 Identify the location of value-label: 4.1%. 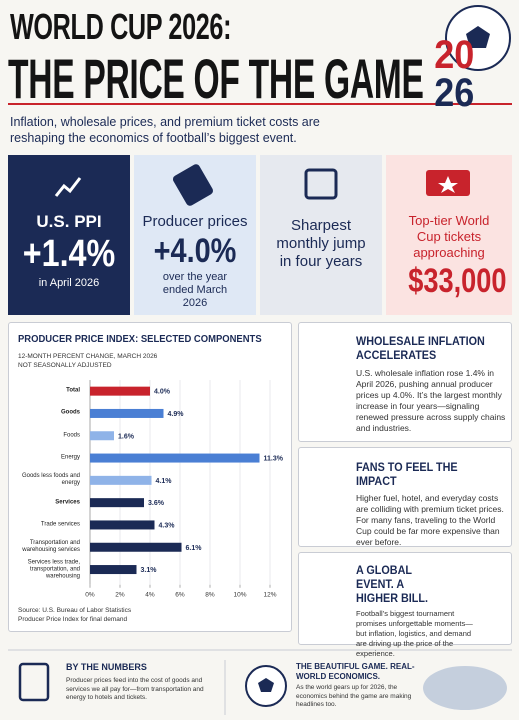
(164, 481).